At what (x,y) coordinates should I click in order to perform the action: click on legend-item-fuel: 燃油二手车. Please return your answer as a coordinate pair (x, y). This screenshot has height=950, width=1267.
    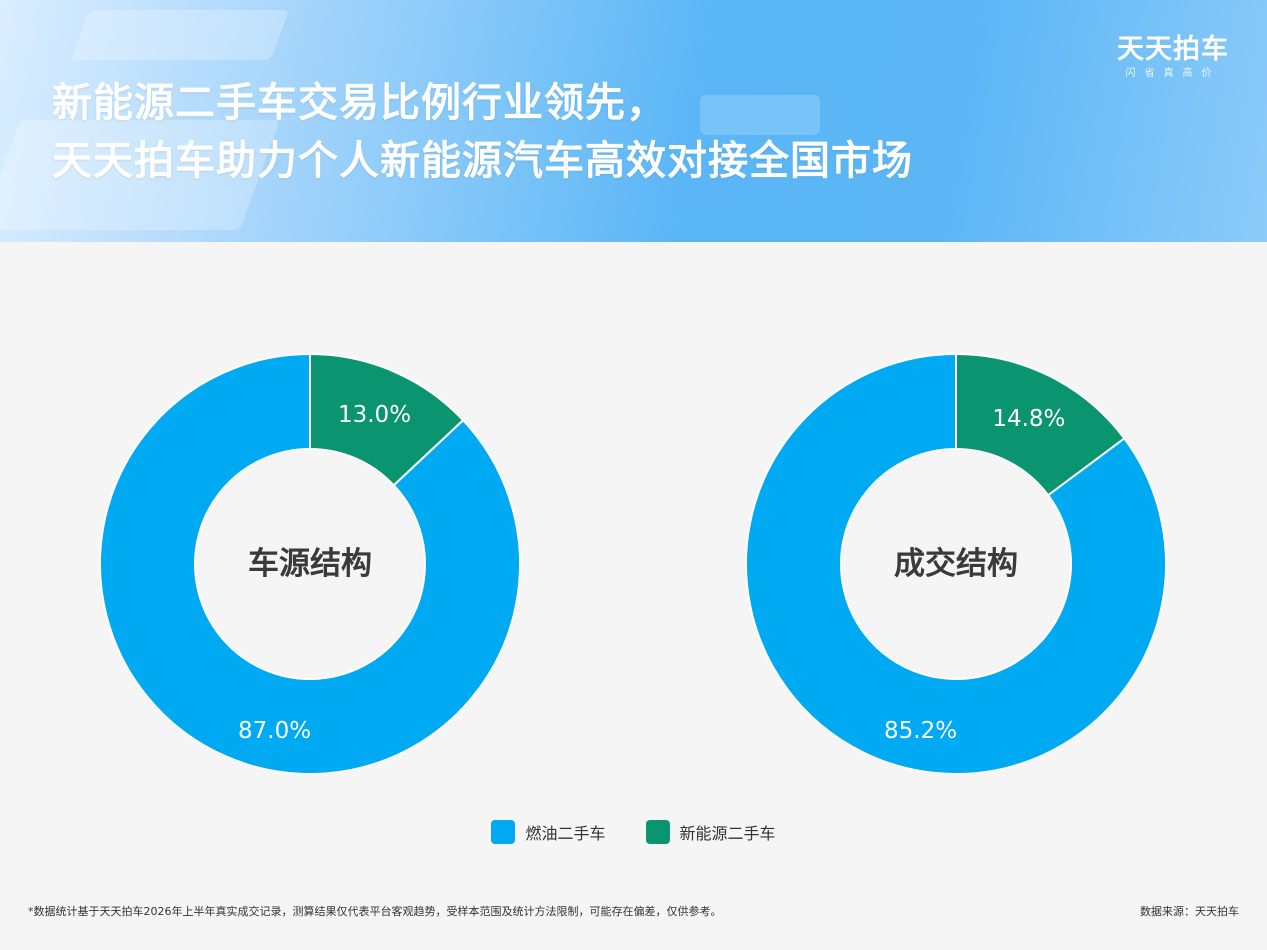
    Looking at the image, I should click on (548, 832).